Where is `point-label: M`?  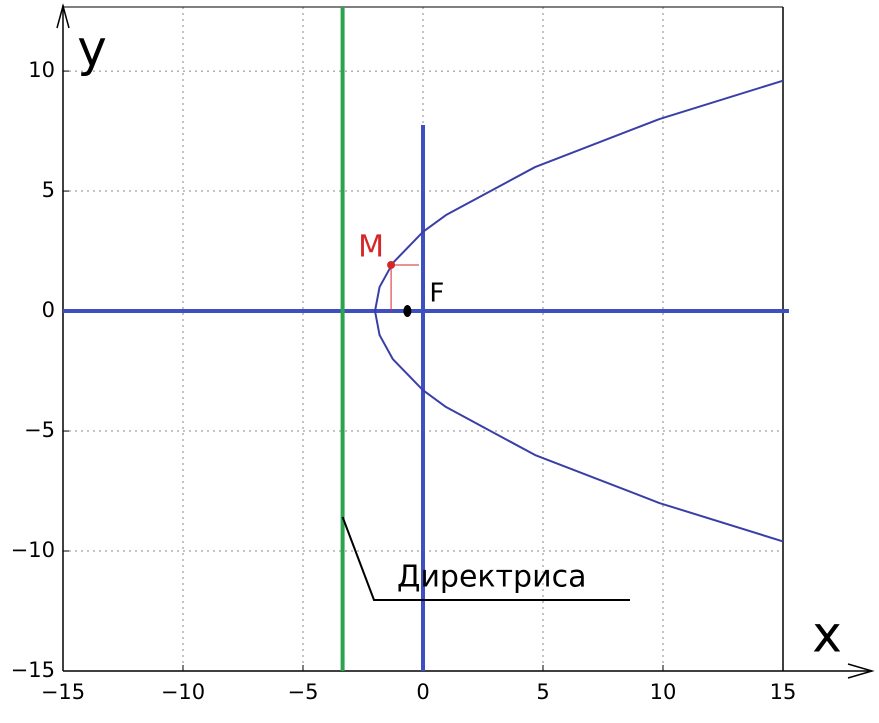 point-label: M is located at coordinates (371, 246).